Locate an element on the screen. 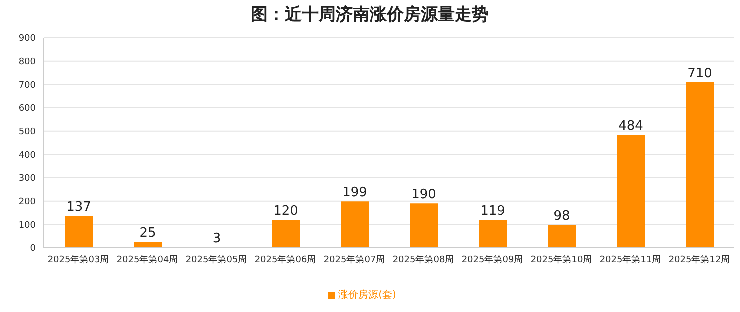  x-tick-label: 2025年第03周 is located at coordinates (79, 260).